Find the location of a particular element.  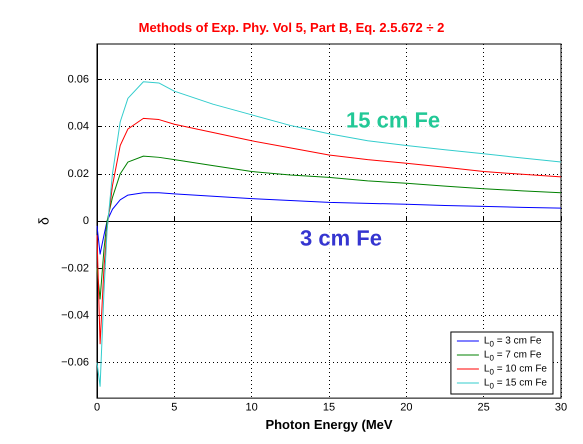

y-tick-label: 0 is located at coordinates (85, 221).